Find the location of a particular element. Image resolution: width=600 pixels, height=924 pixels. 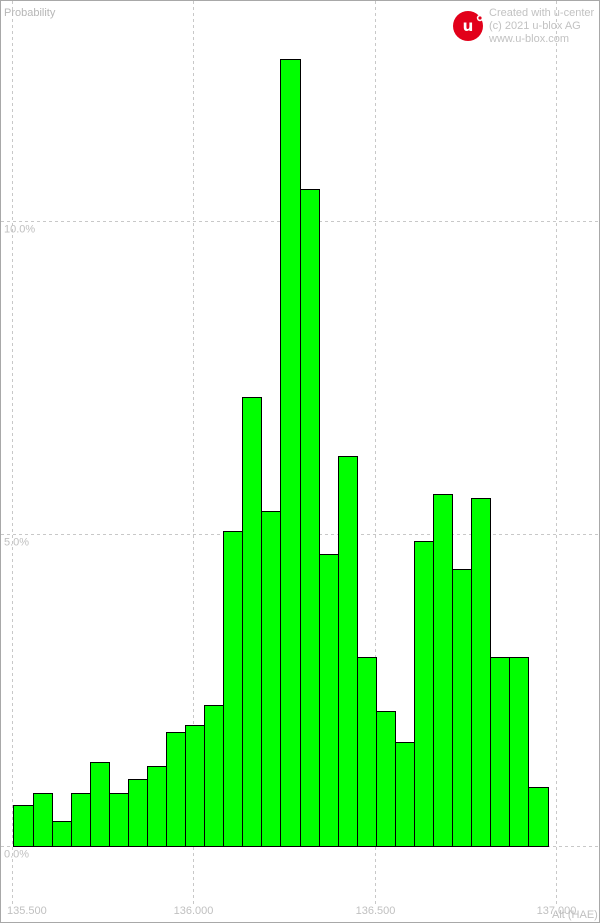

x-tick-label: 135.500 is located at coordinates (27, 911).